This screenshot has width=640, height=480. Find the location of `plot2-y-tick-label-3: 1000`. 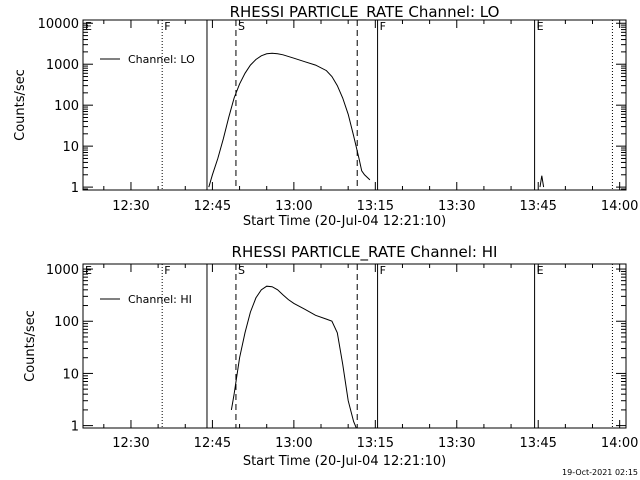

plot2-y-tick-label-3: 1000 is located at coordinates (62, 270).